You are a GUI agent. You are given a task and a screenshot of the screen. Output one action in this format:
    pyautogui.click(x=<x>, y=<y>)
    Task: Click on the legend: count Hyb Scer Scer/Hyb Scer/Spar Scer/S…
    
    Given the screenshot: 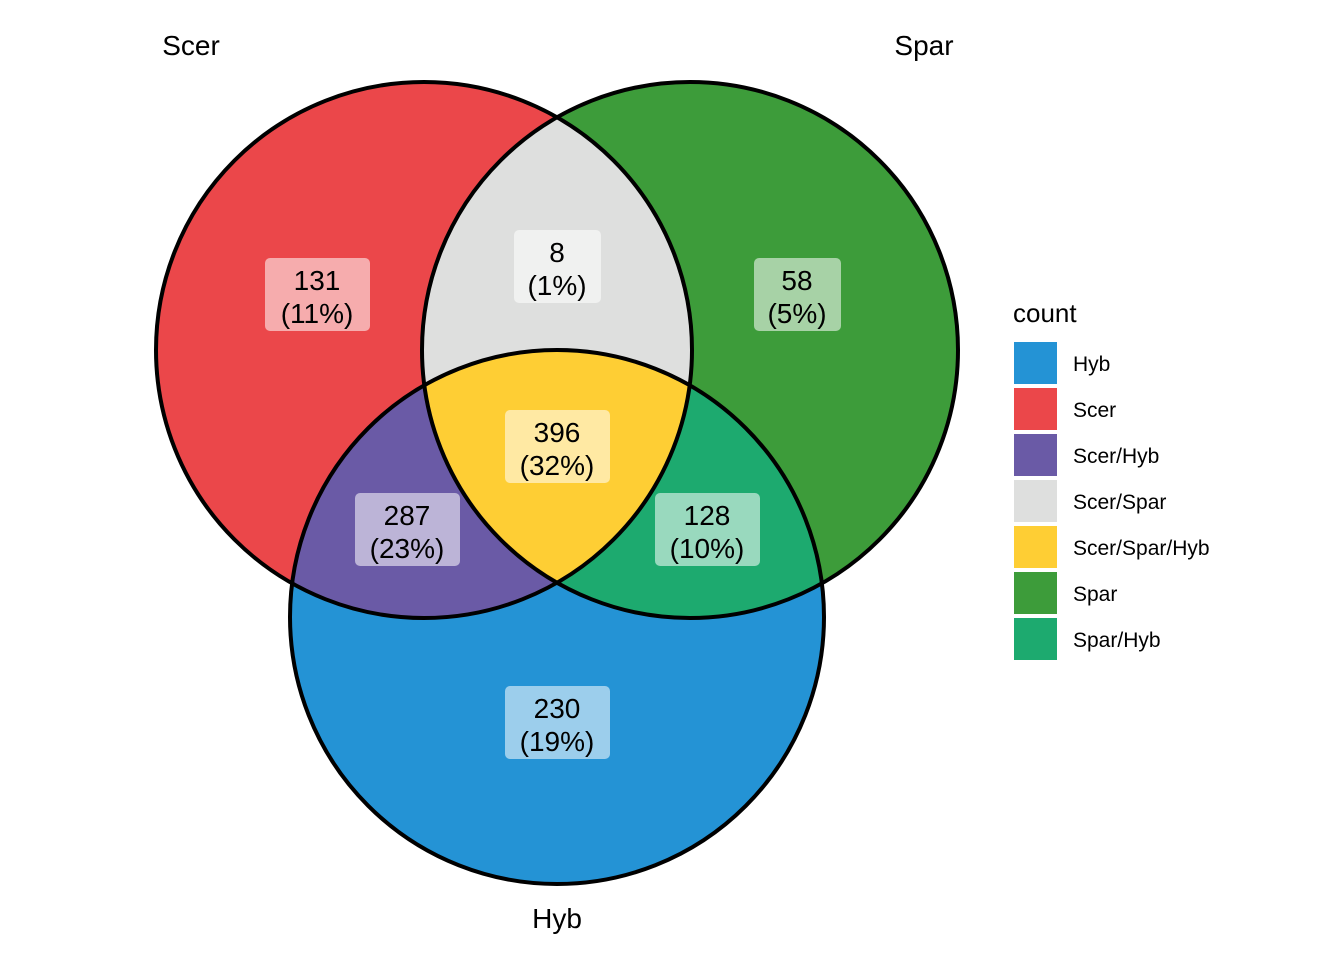 What is the action you would take?
    pyautogui.click(x=1111, y=479)
    